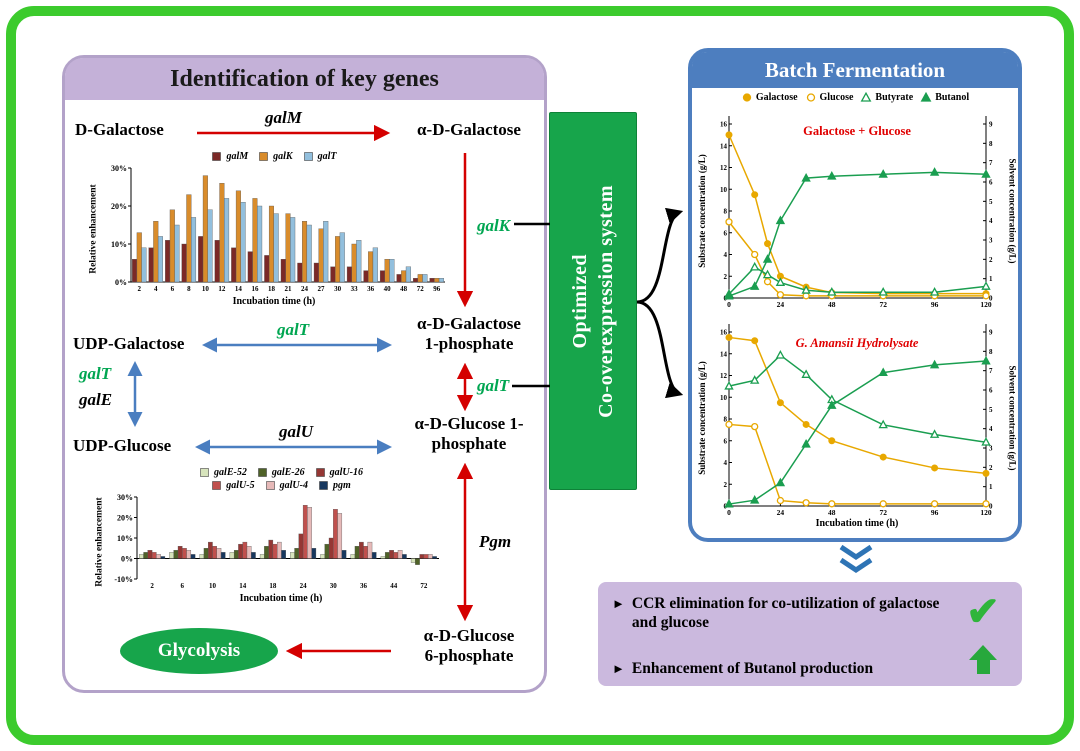 Image resolution: width=1080 pixels, height=751 pixels. Describe the element at coordinates (281, 485) in the screenshot. I see `bar-chart-galeupgm-legend-row2: galU-5 galU-4 pgm` at that location.